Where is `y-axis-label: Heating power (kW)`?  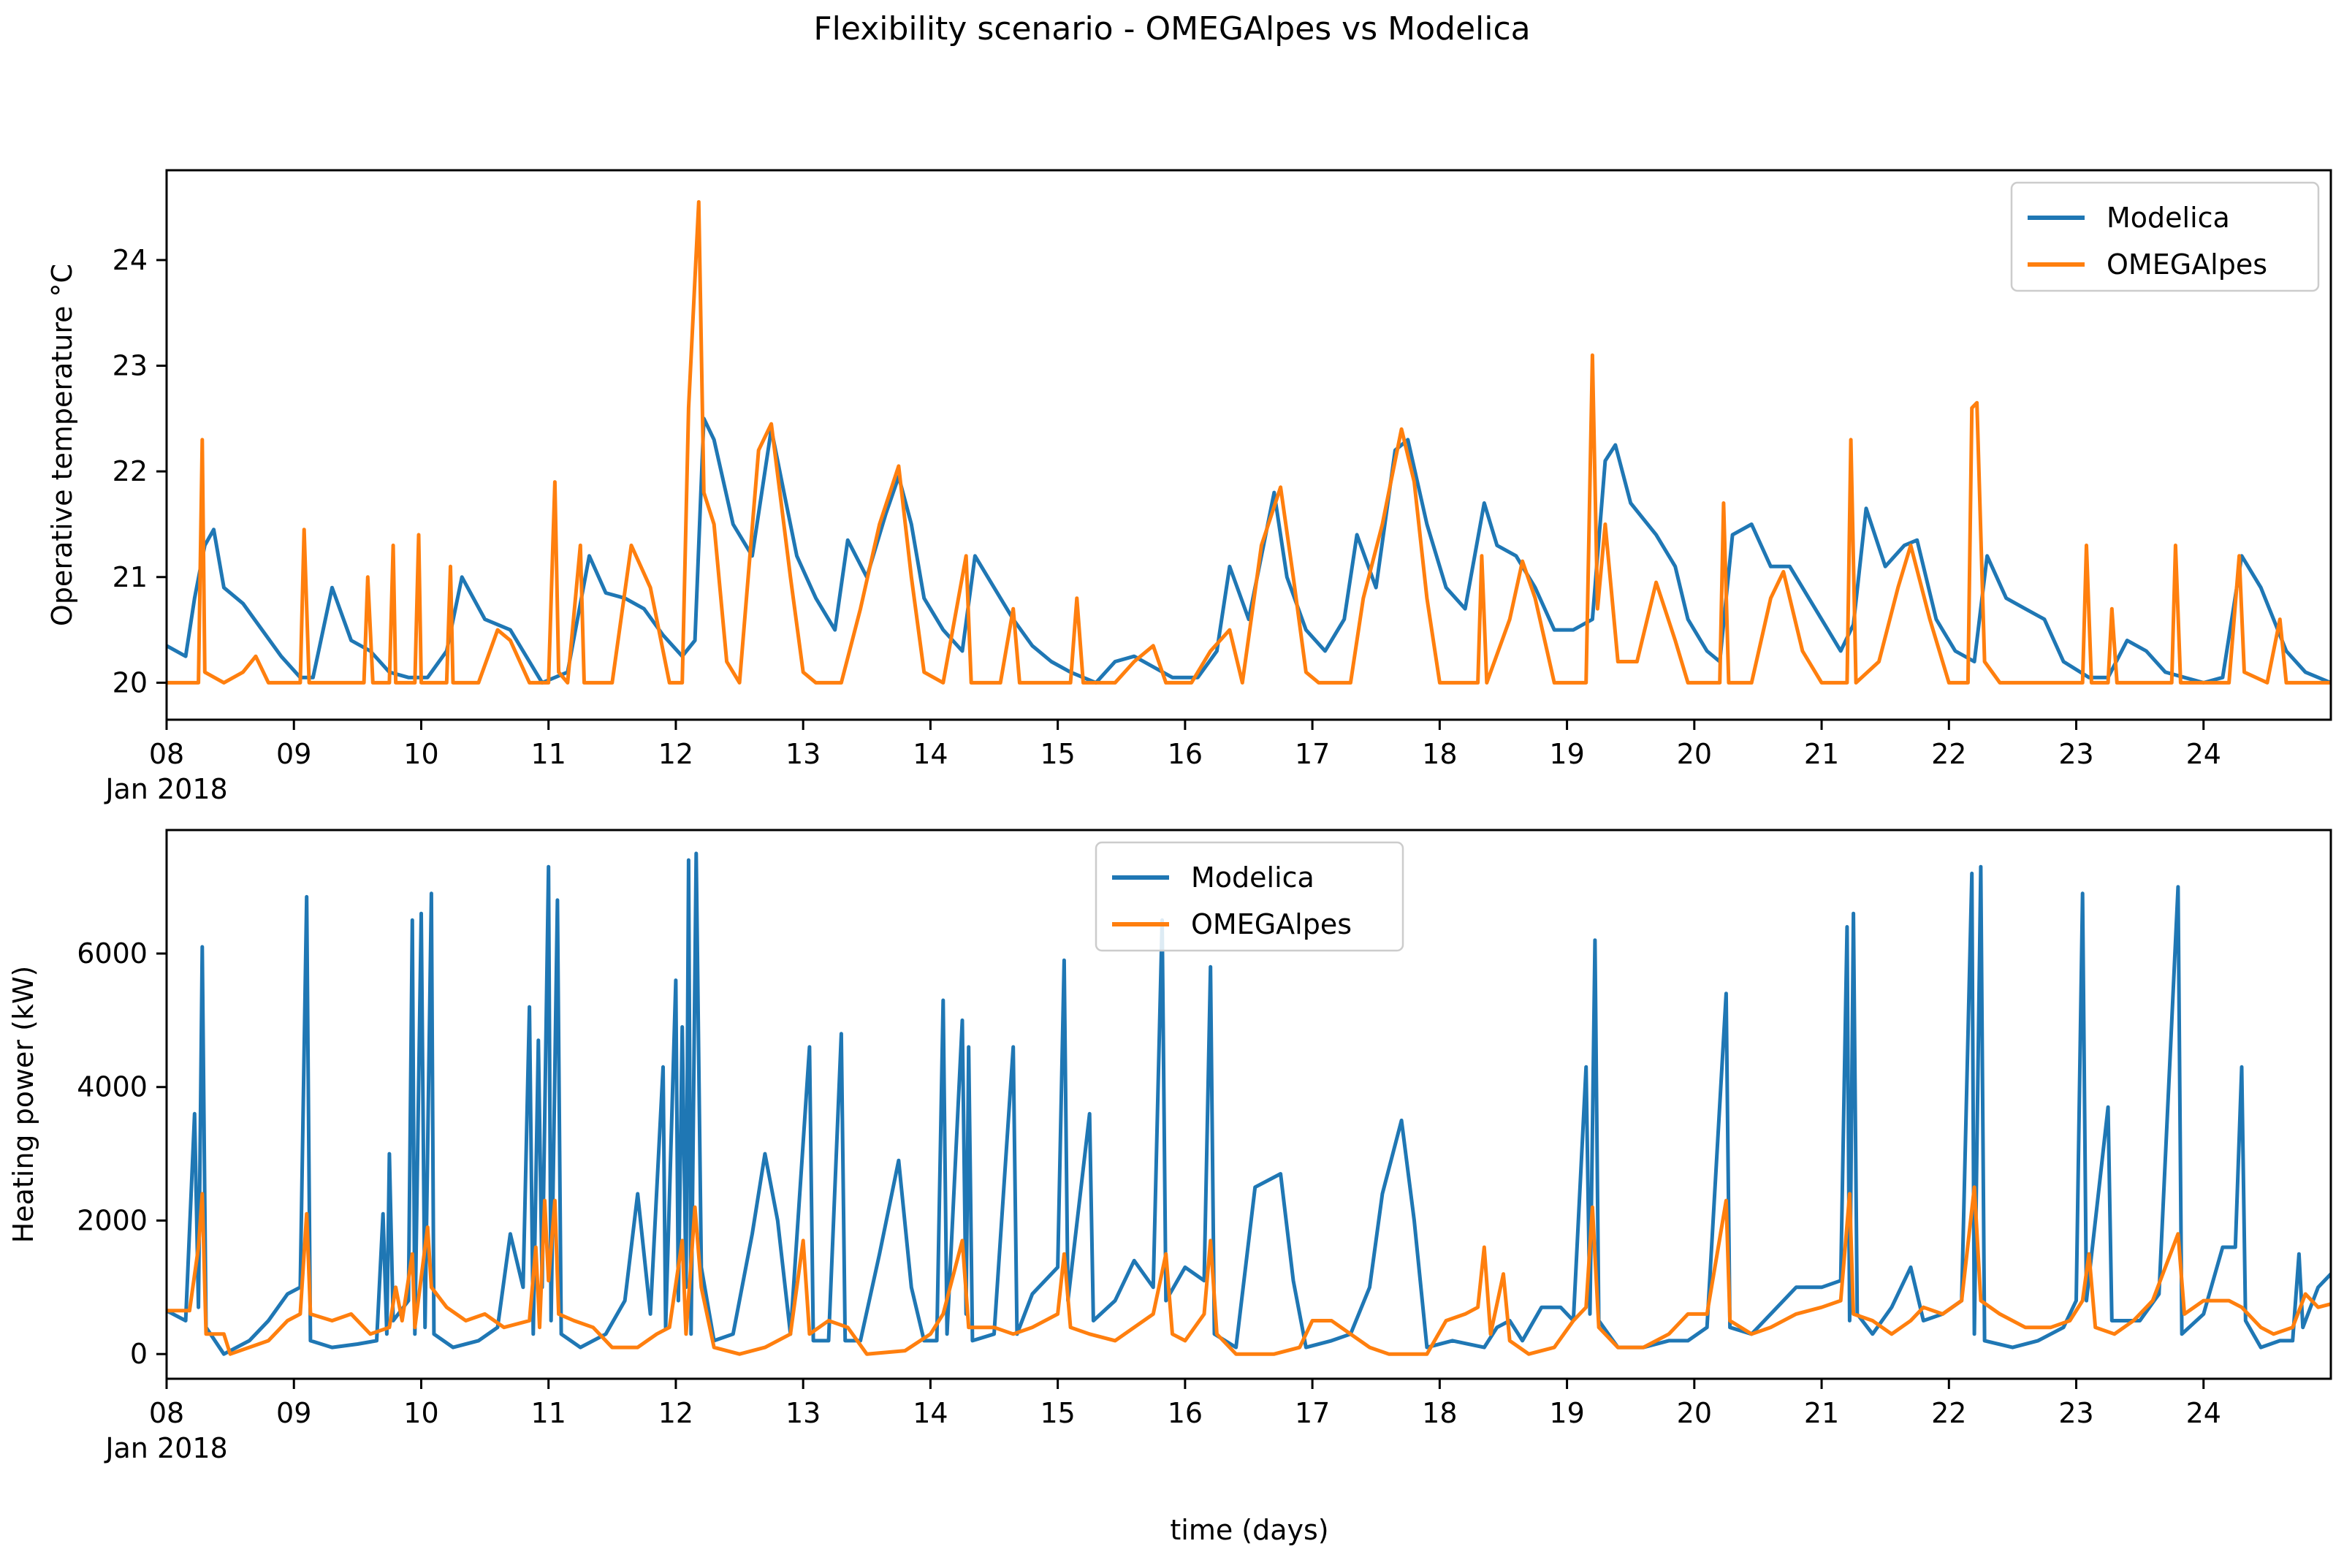
y-axis-label: Heating power (kW) is located at coordinates (23, 1105).